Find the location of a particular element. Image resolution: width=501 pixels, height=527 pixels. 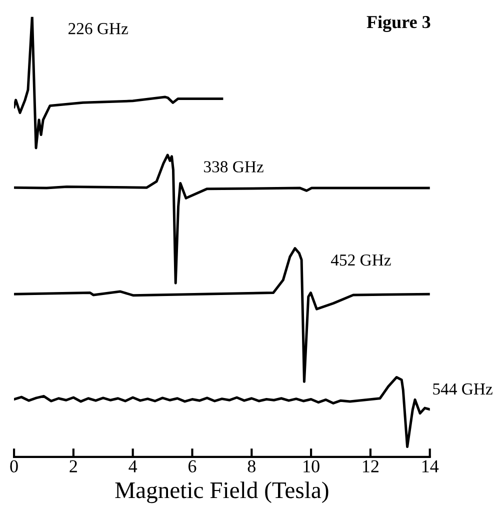

x-tick-label: 10 is located at coordinates (312, 466).